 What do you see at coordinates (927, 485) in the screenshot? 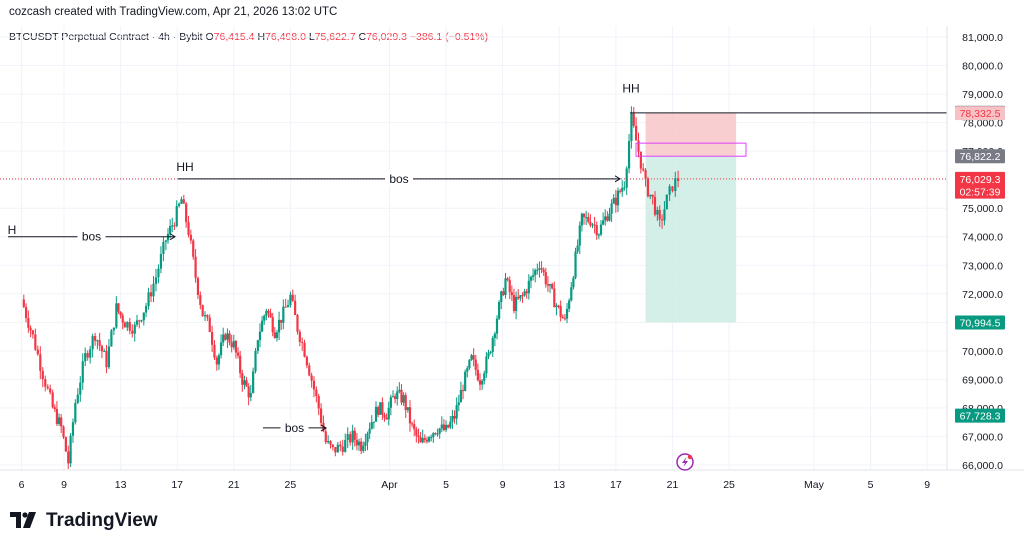
I see `time-tick-label: 9` at bounding box center [927, 485].